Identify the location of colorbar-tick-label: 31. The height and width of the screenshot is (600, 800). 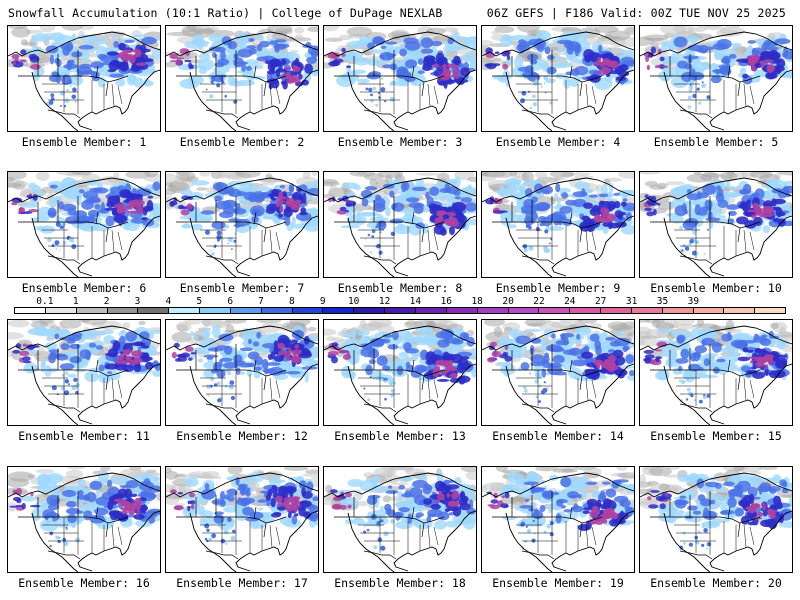
(631, 301).